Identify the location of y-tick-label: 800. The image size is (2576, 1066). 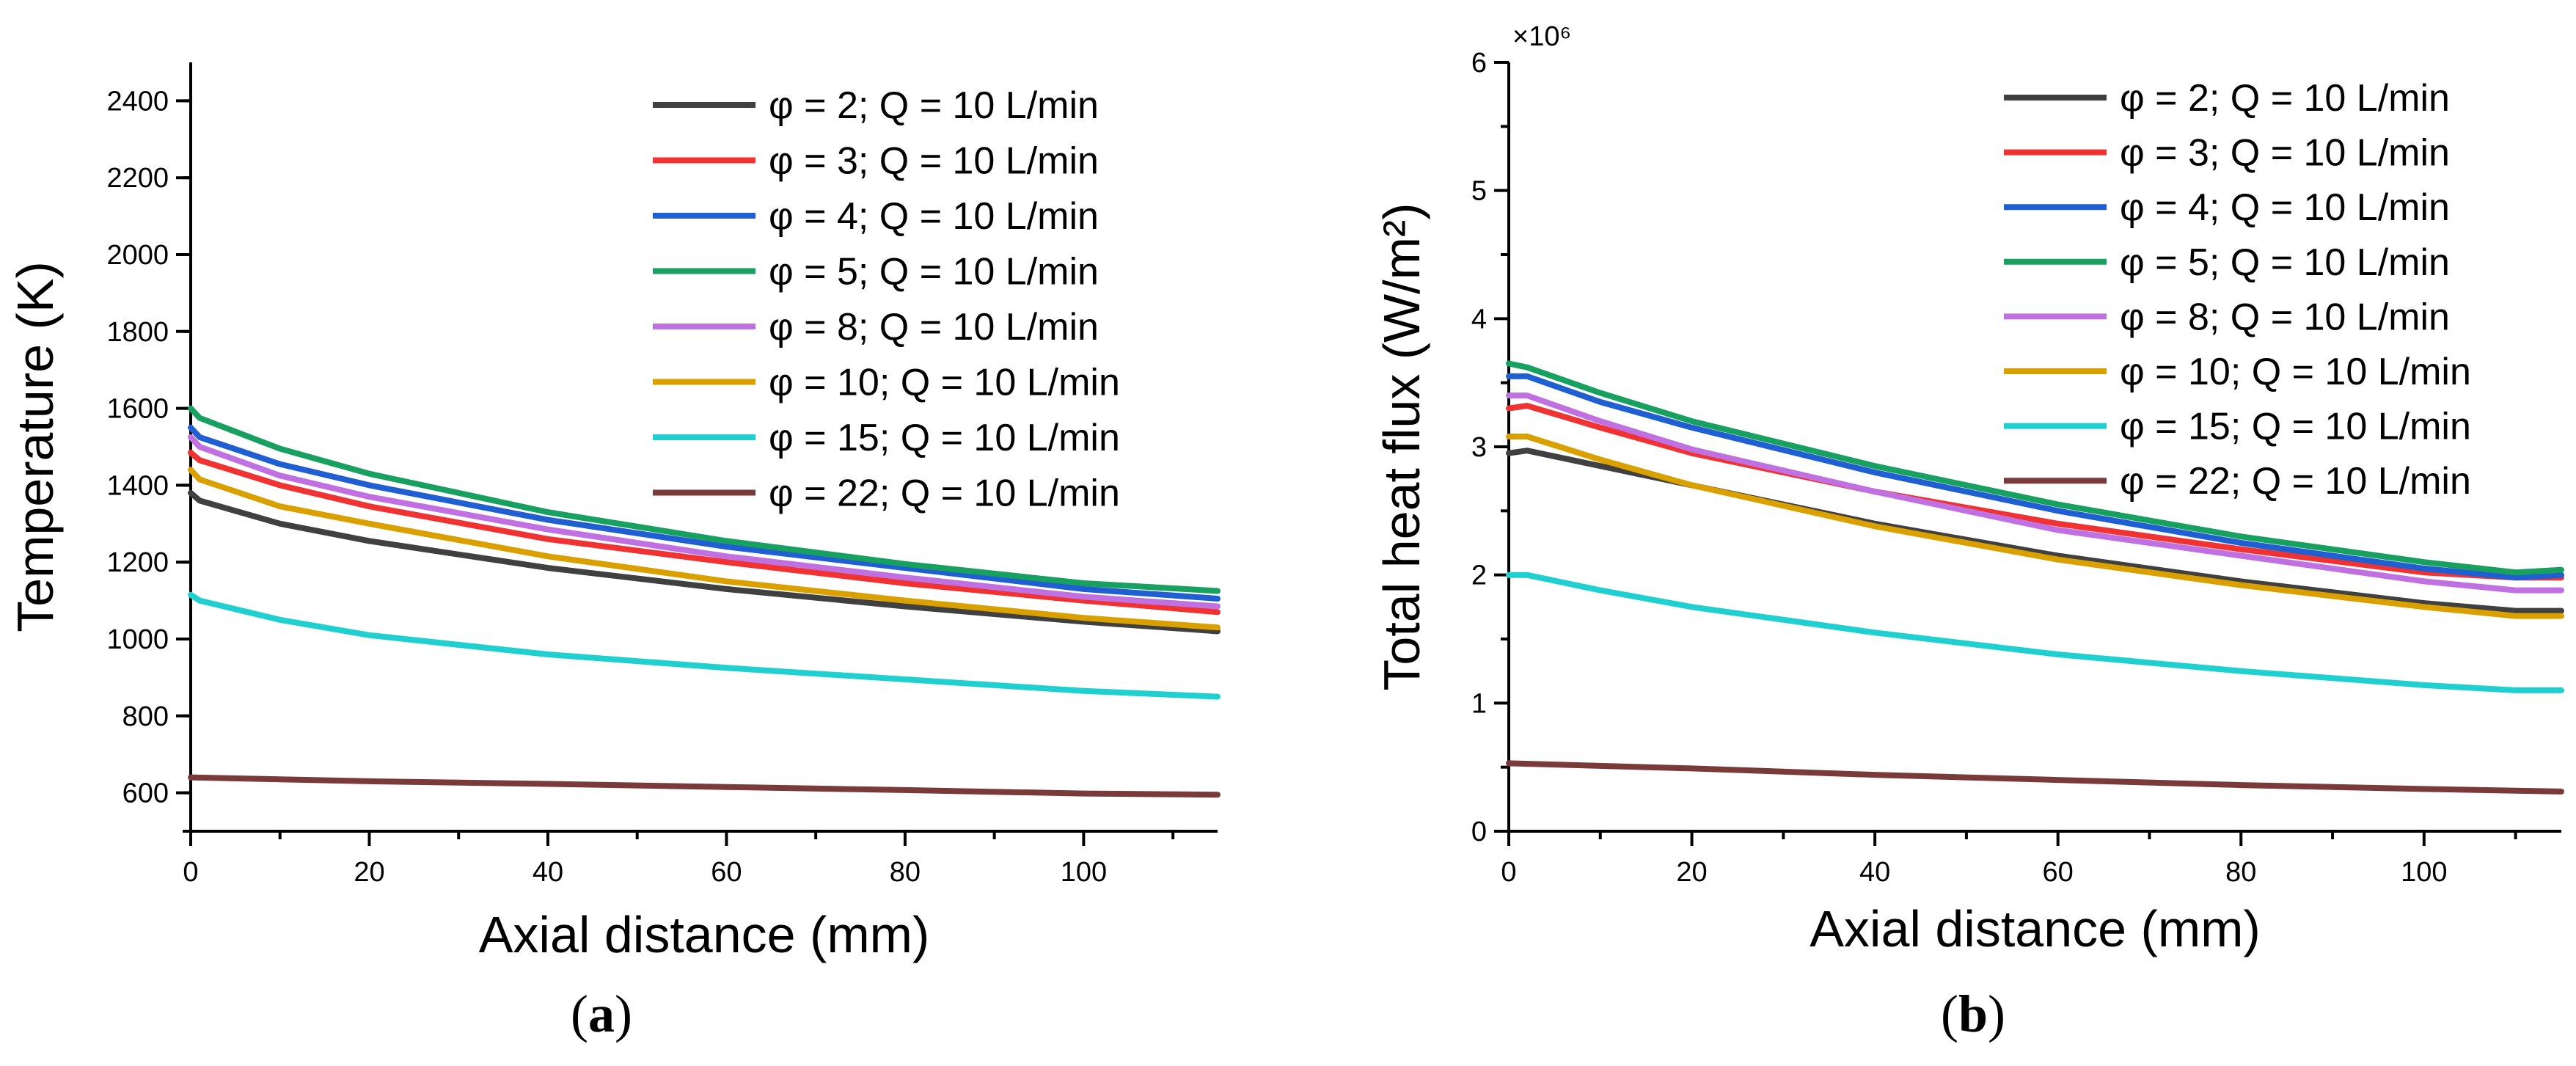
(145, 716).